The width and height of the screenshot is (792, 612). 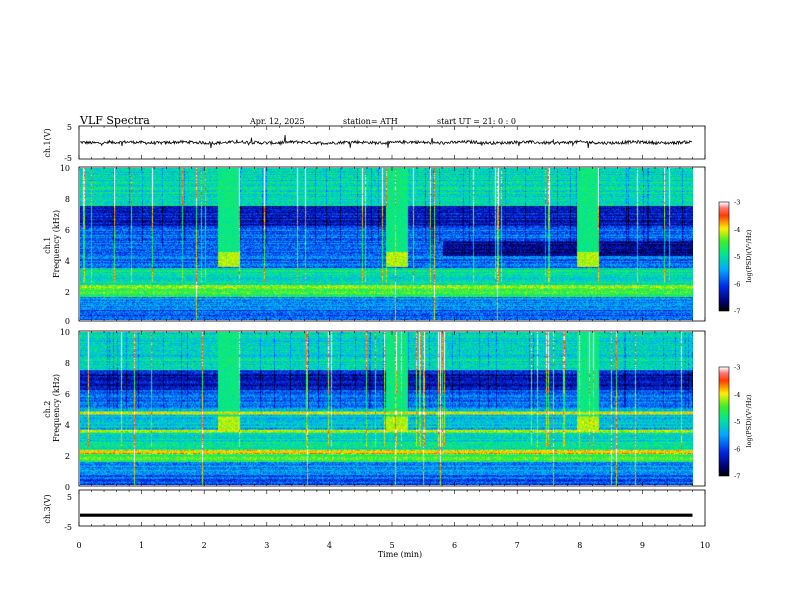 What do you see at coordinates (67, 487) in the screenshot?
I see `ch2-ytick-0: 0` at bounding box center [67, 487].